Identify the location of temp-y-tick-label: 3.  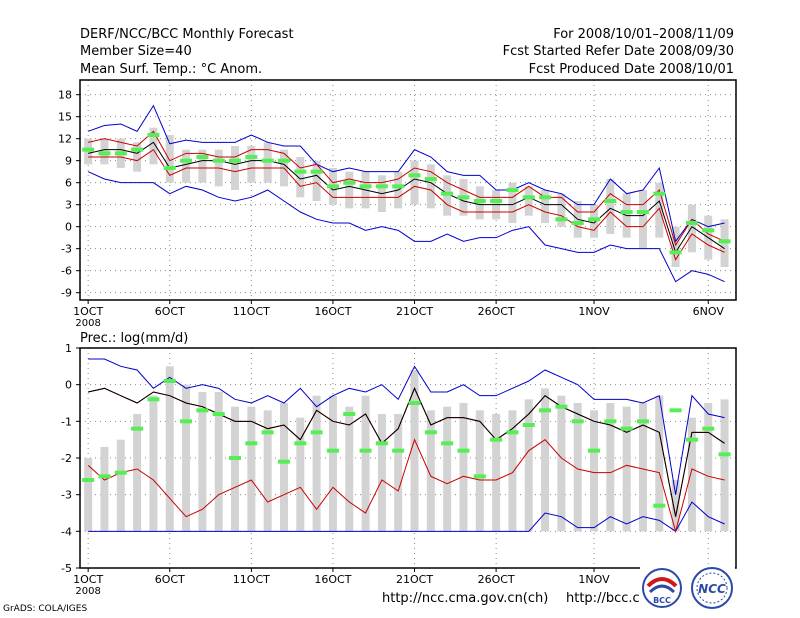
(68, 205).